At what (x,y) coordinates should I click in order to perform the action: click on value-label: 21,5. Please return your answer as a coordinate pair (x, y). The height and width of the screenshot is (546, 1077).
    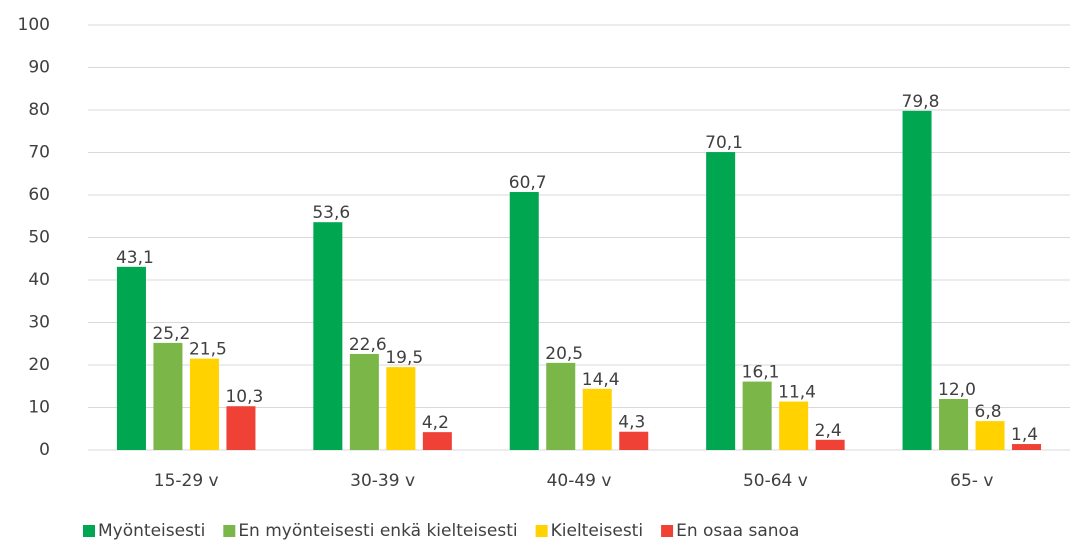
    Looking at the image, I should click on (208, 350).